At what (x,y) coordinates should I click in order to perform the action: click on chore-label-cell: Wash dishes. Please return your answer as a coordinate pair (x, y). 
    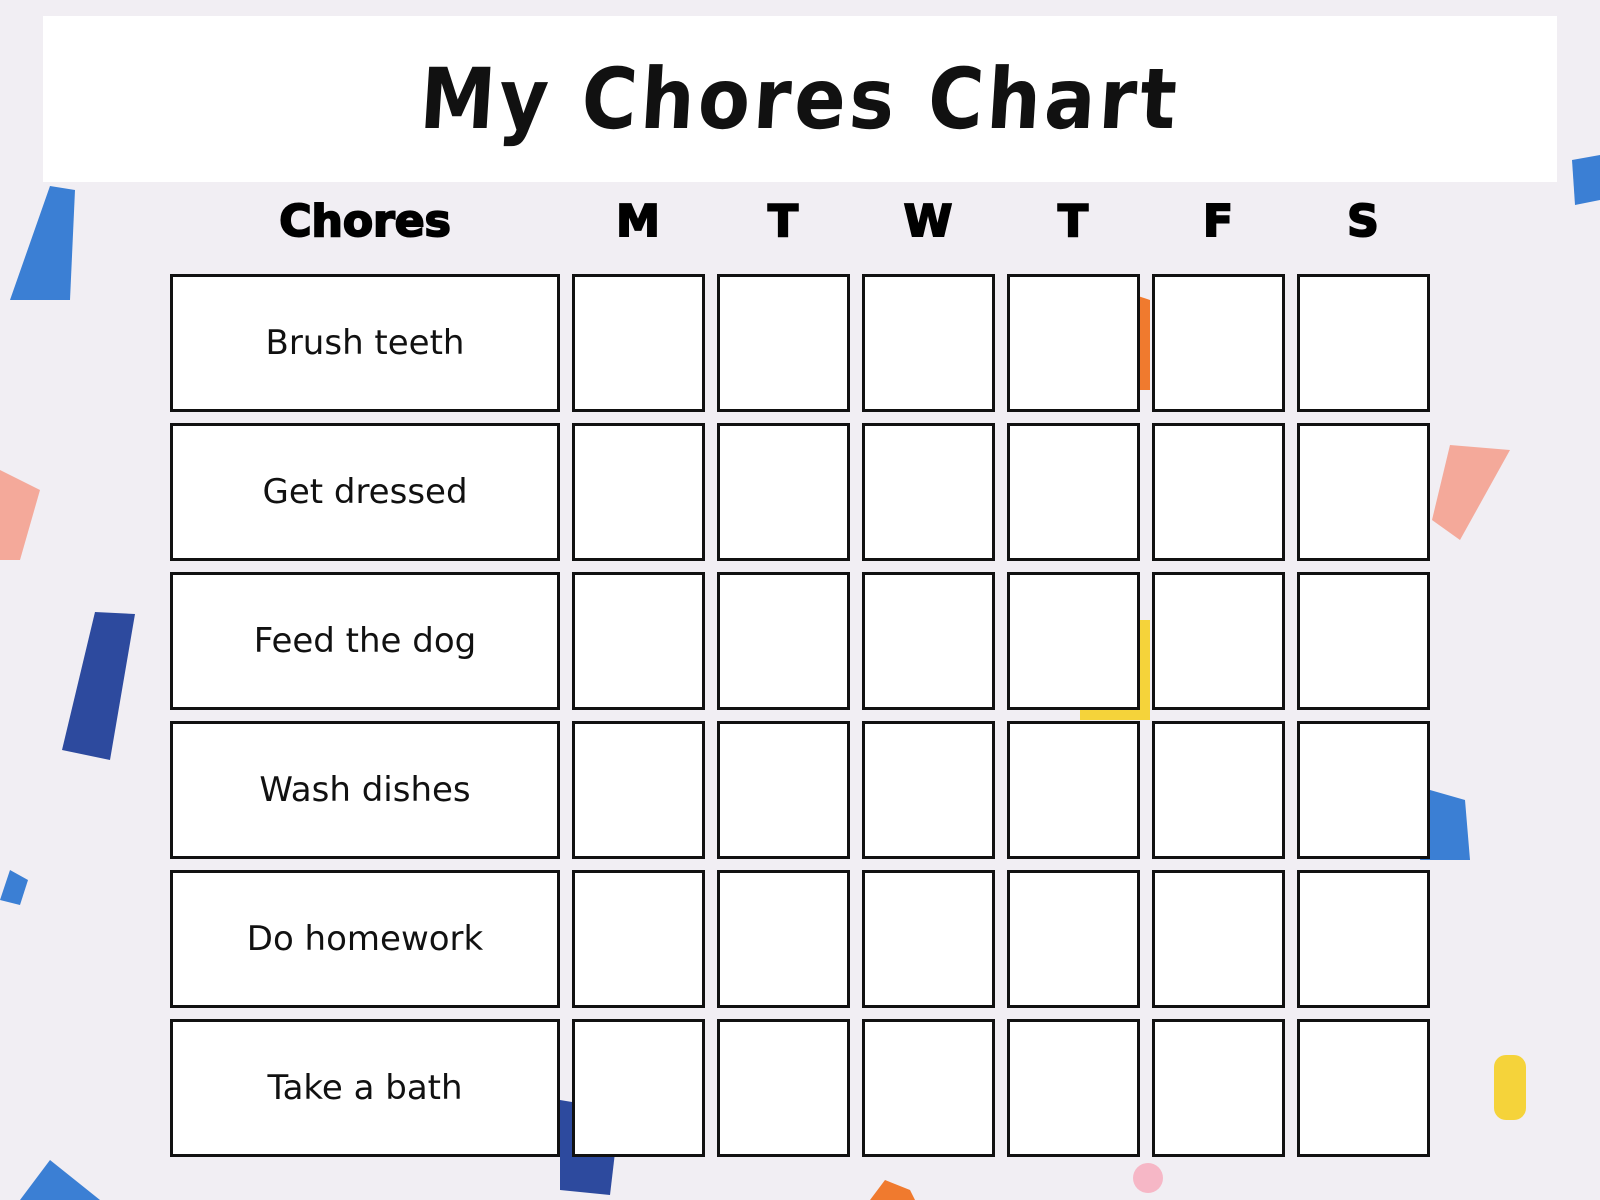
    Looking at the image, I should click on (365, 790).